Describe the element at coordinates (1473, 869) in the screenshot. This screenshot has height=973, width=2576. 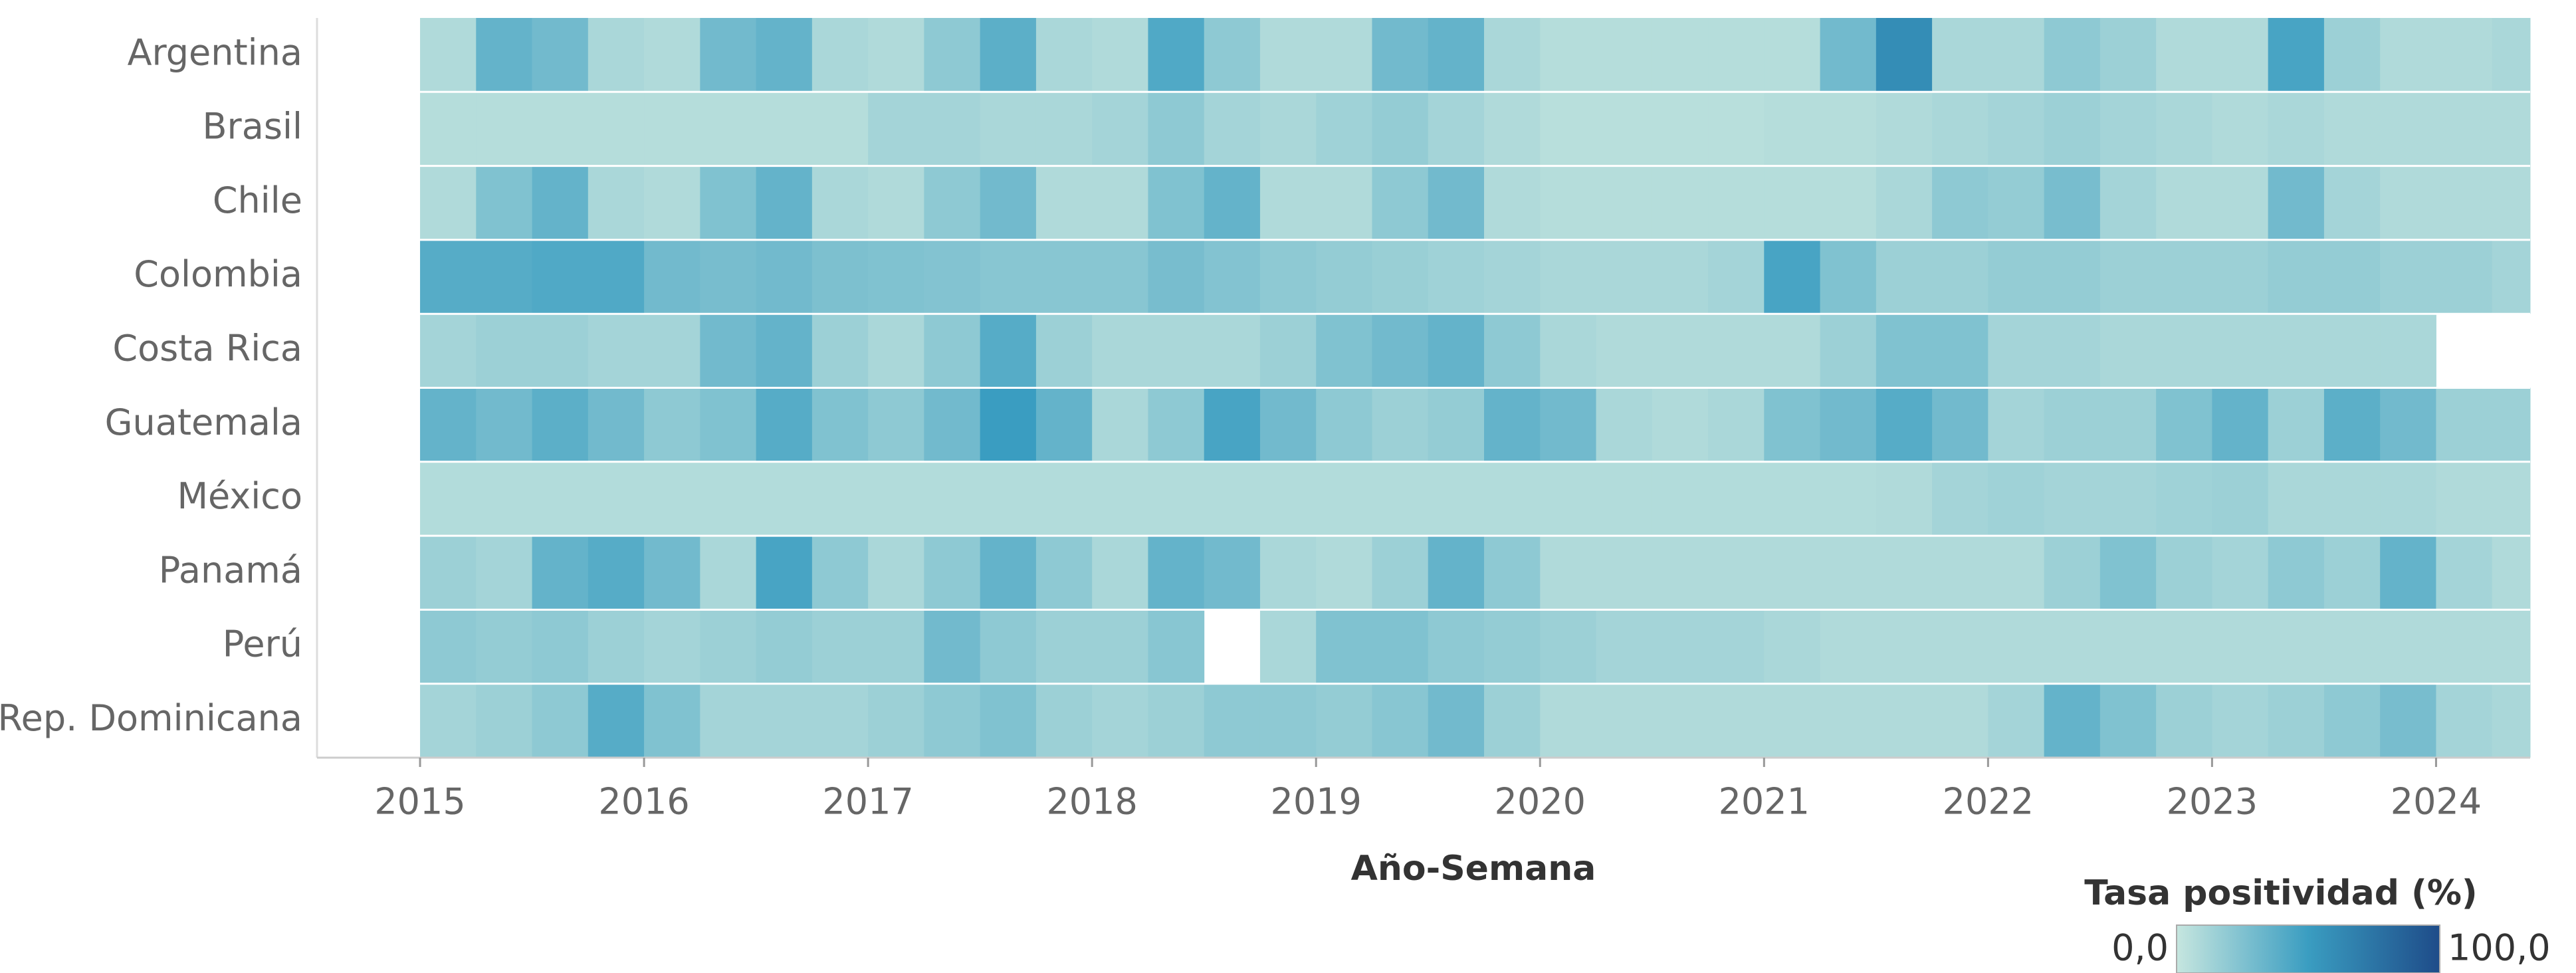
I see `x-axis-title: Año-Semana` at that location.